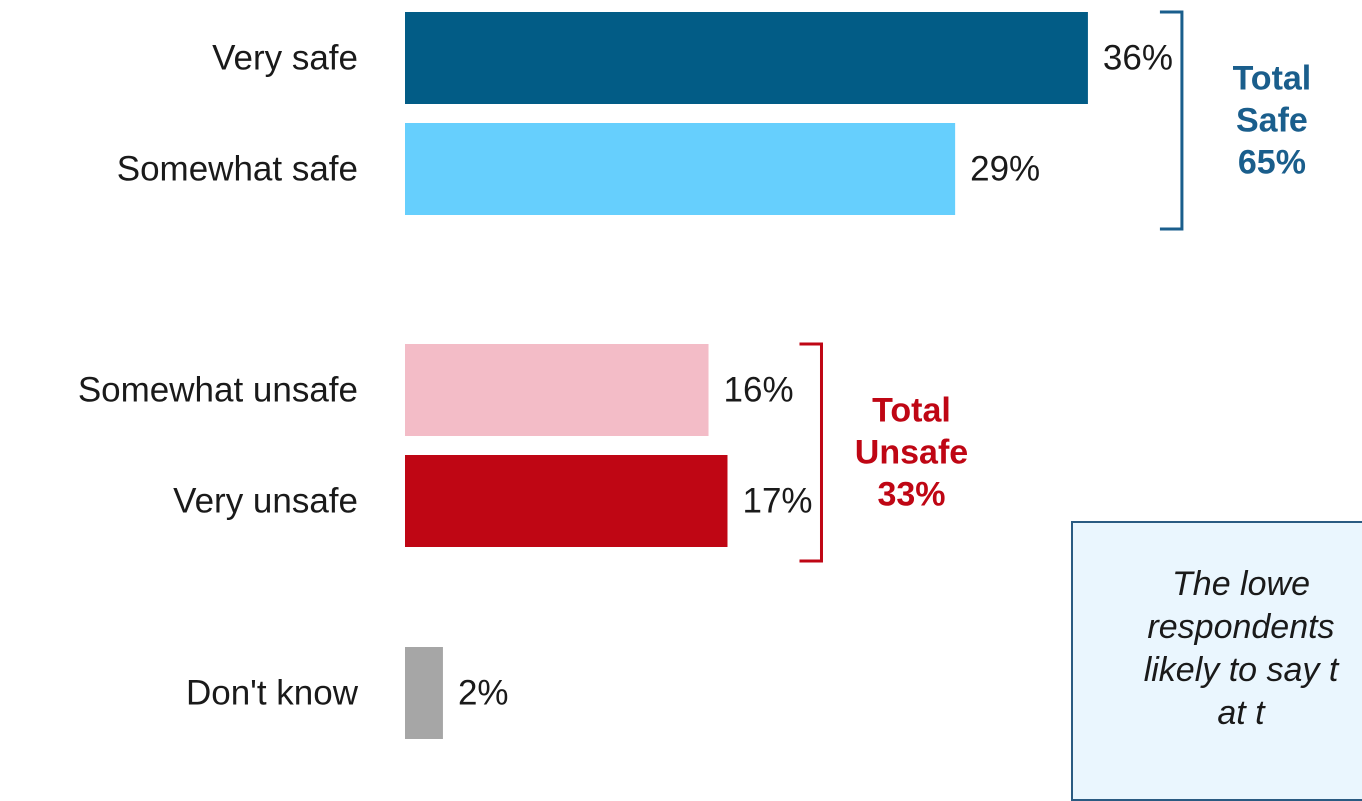  I want to click on bar-very-safe, so click(746, 58).